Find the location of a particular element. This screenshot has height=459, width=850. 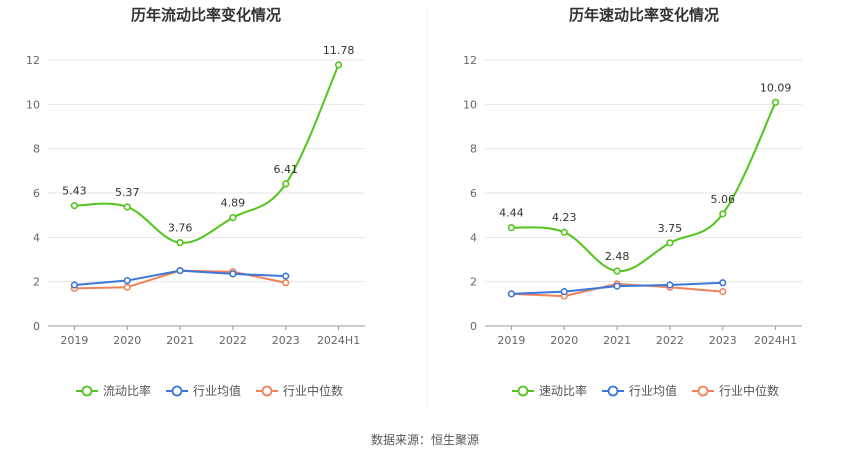

legend-item-primary-ratio: 速动比率 is located at coordinates (549, 390).